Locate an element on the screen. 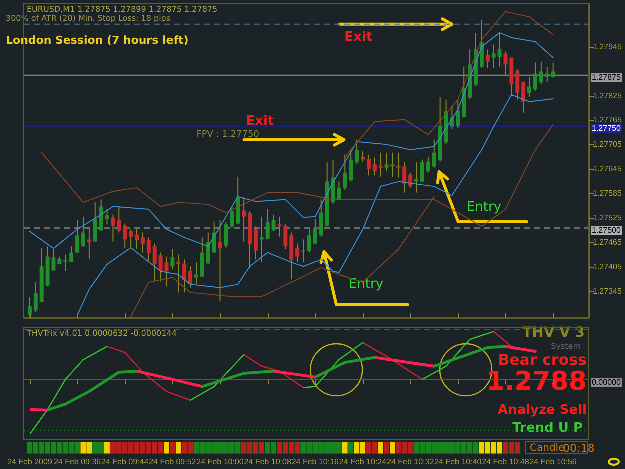 The width and height of the screenshot is (625, 469). x-tick-label: 24 Feb 09:36 is located at coordinates (78, 462).